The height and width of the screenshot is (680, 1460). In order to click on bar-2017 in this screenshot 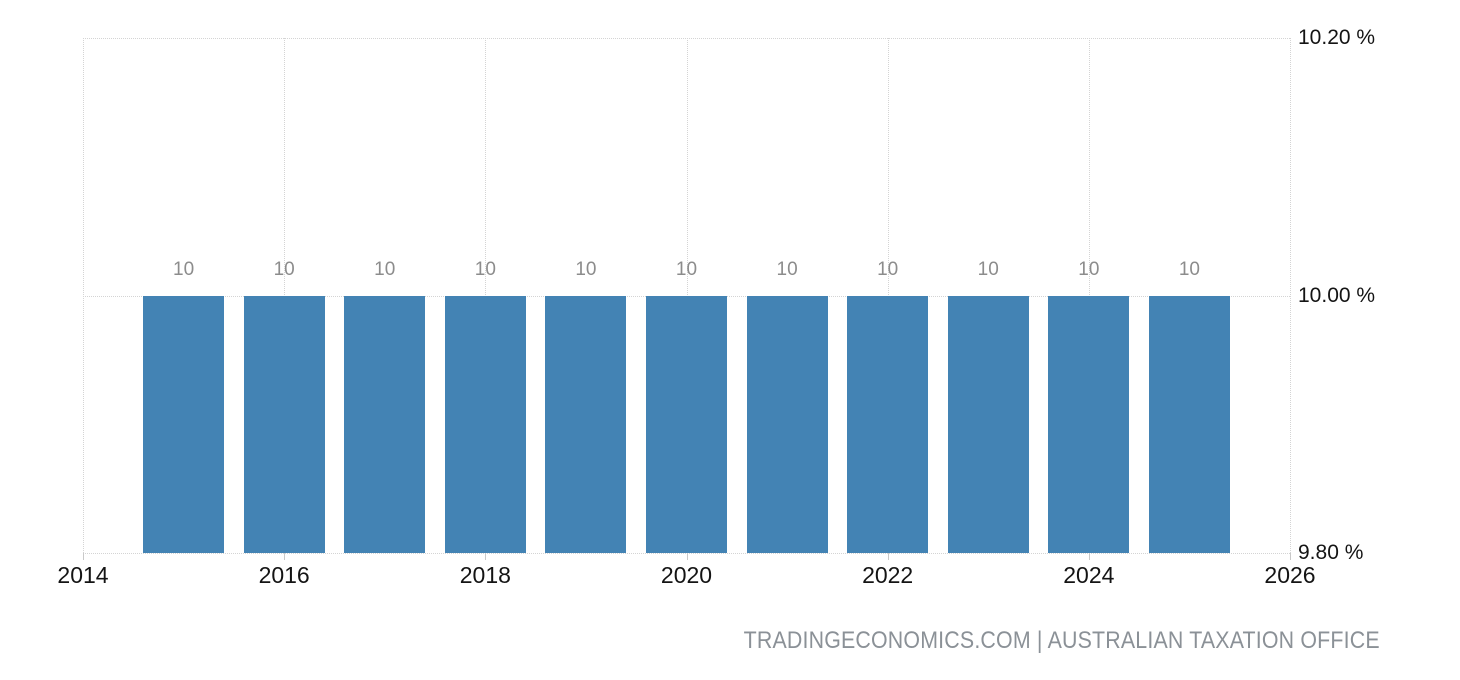, I will do `click(385, 424)`.